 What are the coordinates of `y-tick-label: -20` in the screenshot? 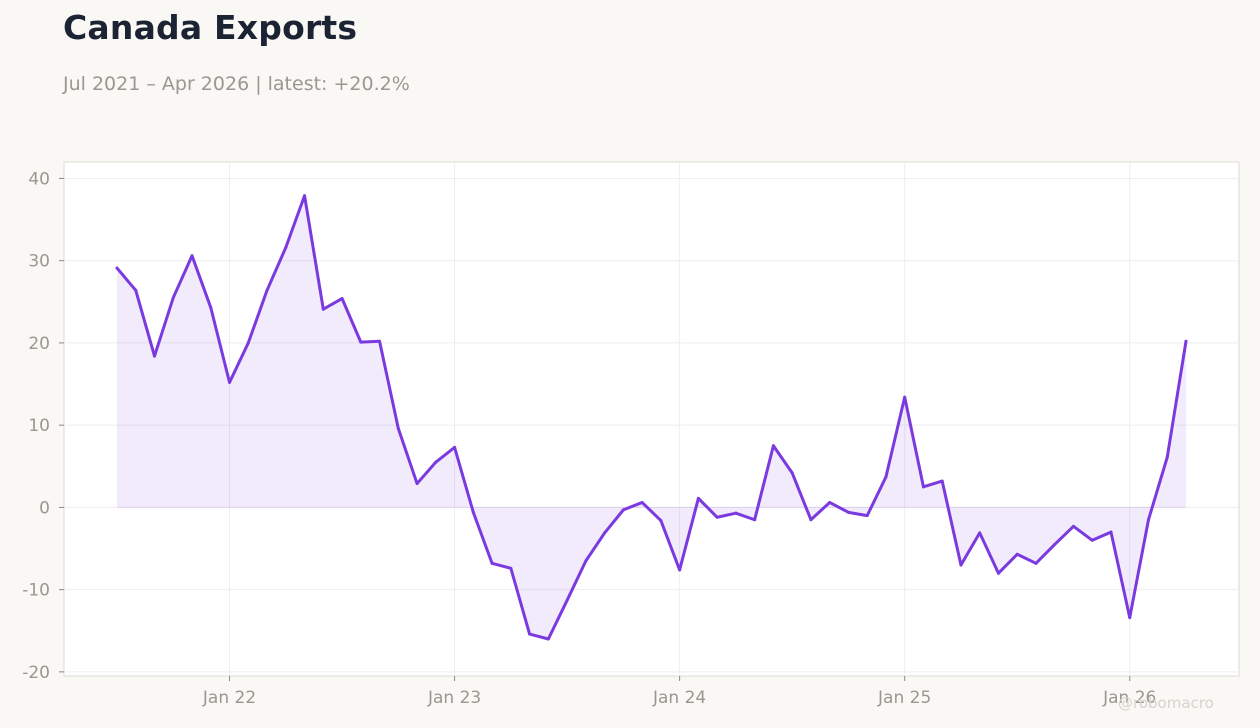 It's located at (36, 673).